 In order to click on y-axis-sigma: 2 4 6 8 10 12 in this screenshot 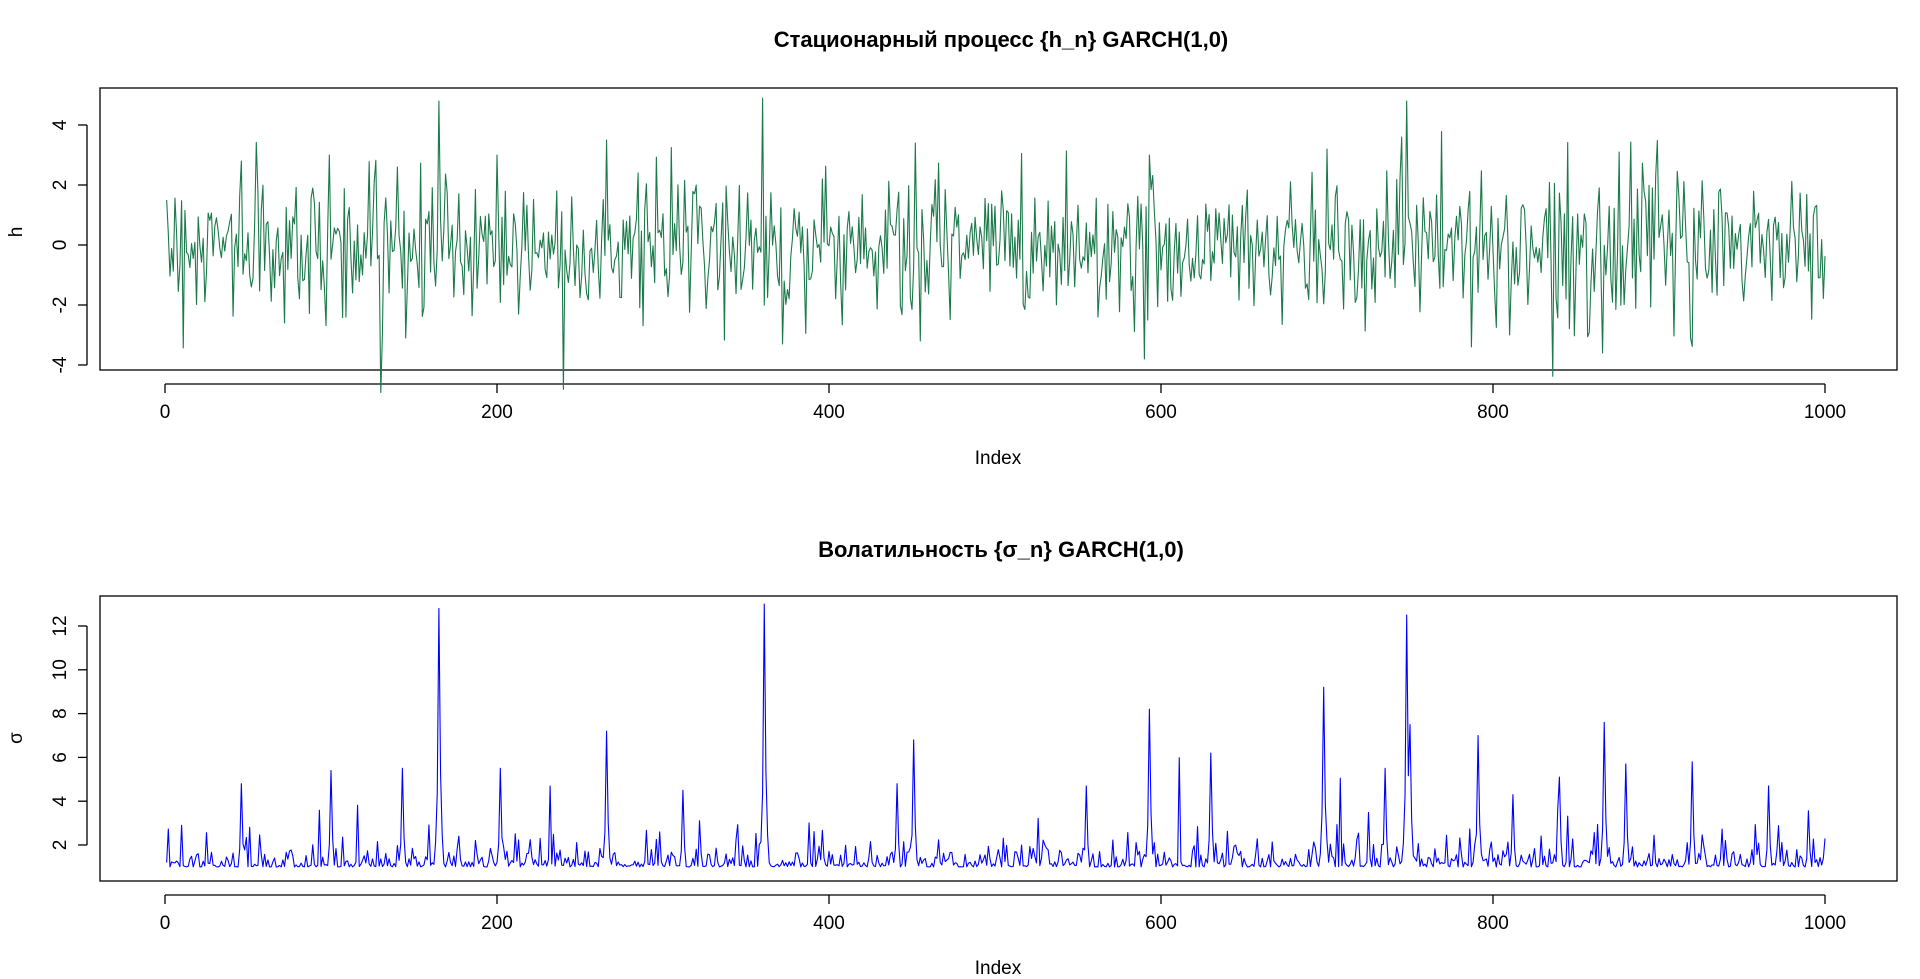, I will do `click(69, 733)`.